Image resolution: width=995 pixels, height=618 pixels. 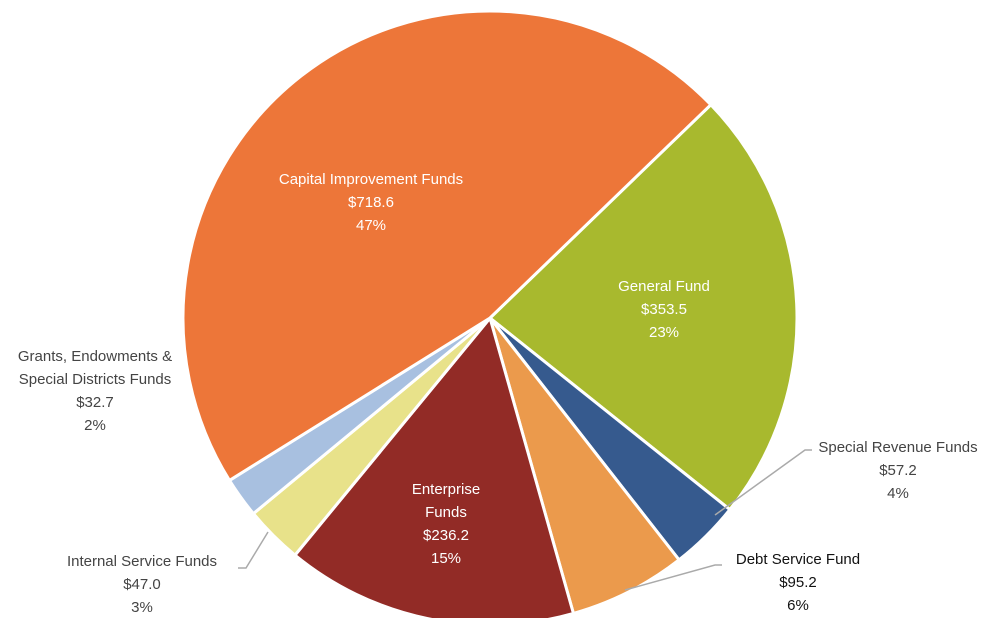 I want to click on slice-percent: 23%, so click(x=664, y=332).